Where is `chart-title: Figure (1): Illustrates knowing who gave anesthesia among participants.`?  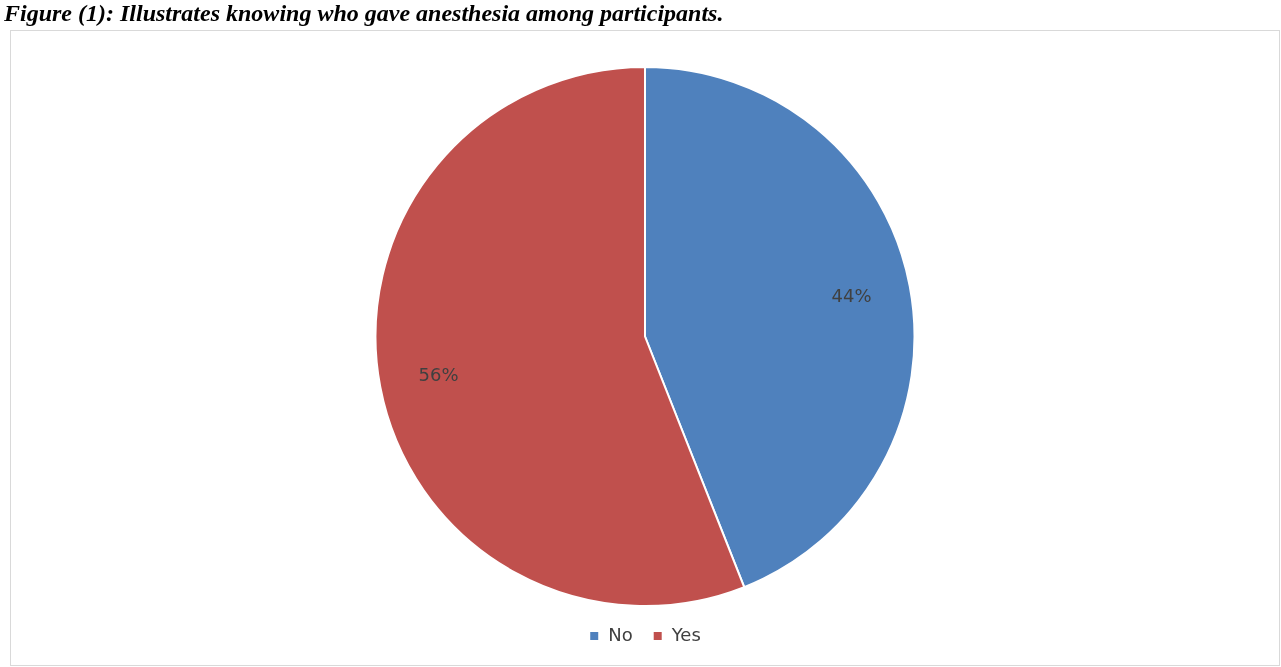 chart-title: Figure (1): Illustrates knowing who gave anesthesia among participants. is located at coordinates (364, 13).